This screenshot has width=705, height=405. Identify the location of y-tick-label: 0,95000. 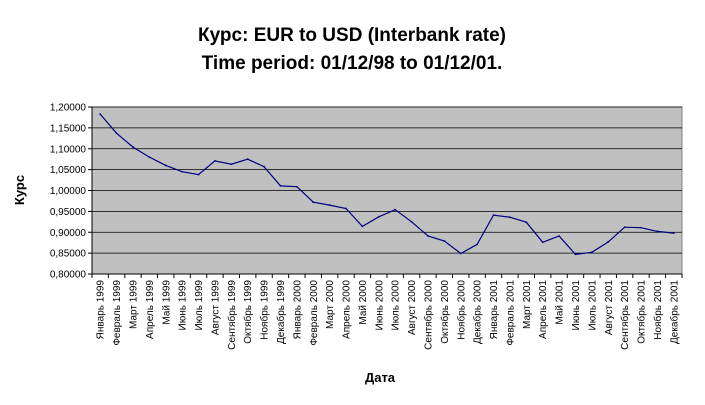
(68, 212).